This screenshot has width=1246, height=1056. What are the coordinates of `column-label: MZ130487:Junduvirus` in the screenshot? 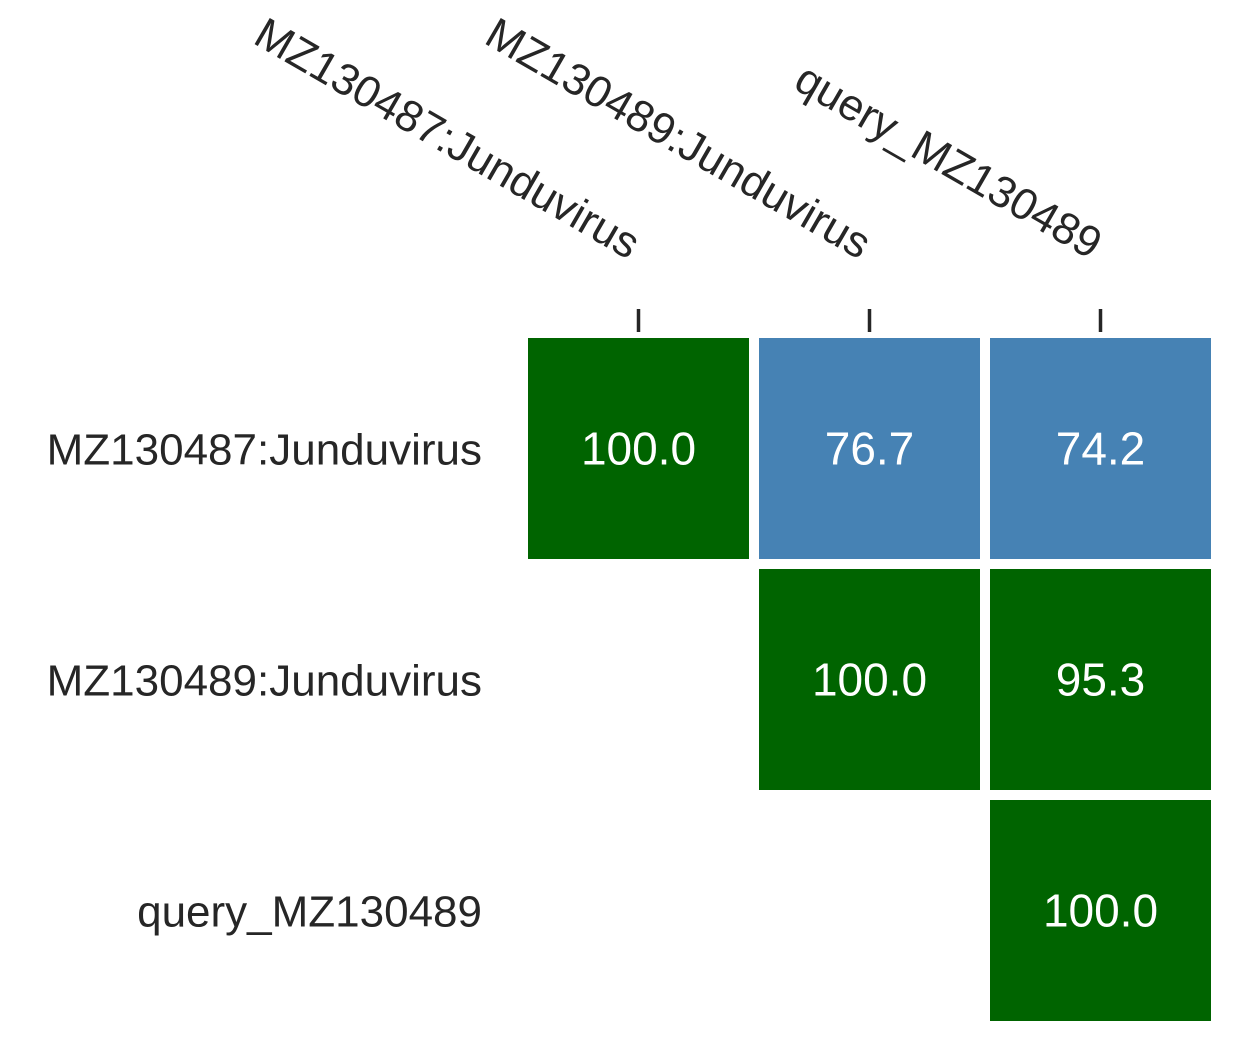 It's located at (447, 139).